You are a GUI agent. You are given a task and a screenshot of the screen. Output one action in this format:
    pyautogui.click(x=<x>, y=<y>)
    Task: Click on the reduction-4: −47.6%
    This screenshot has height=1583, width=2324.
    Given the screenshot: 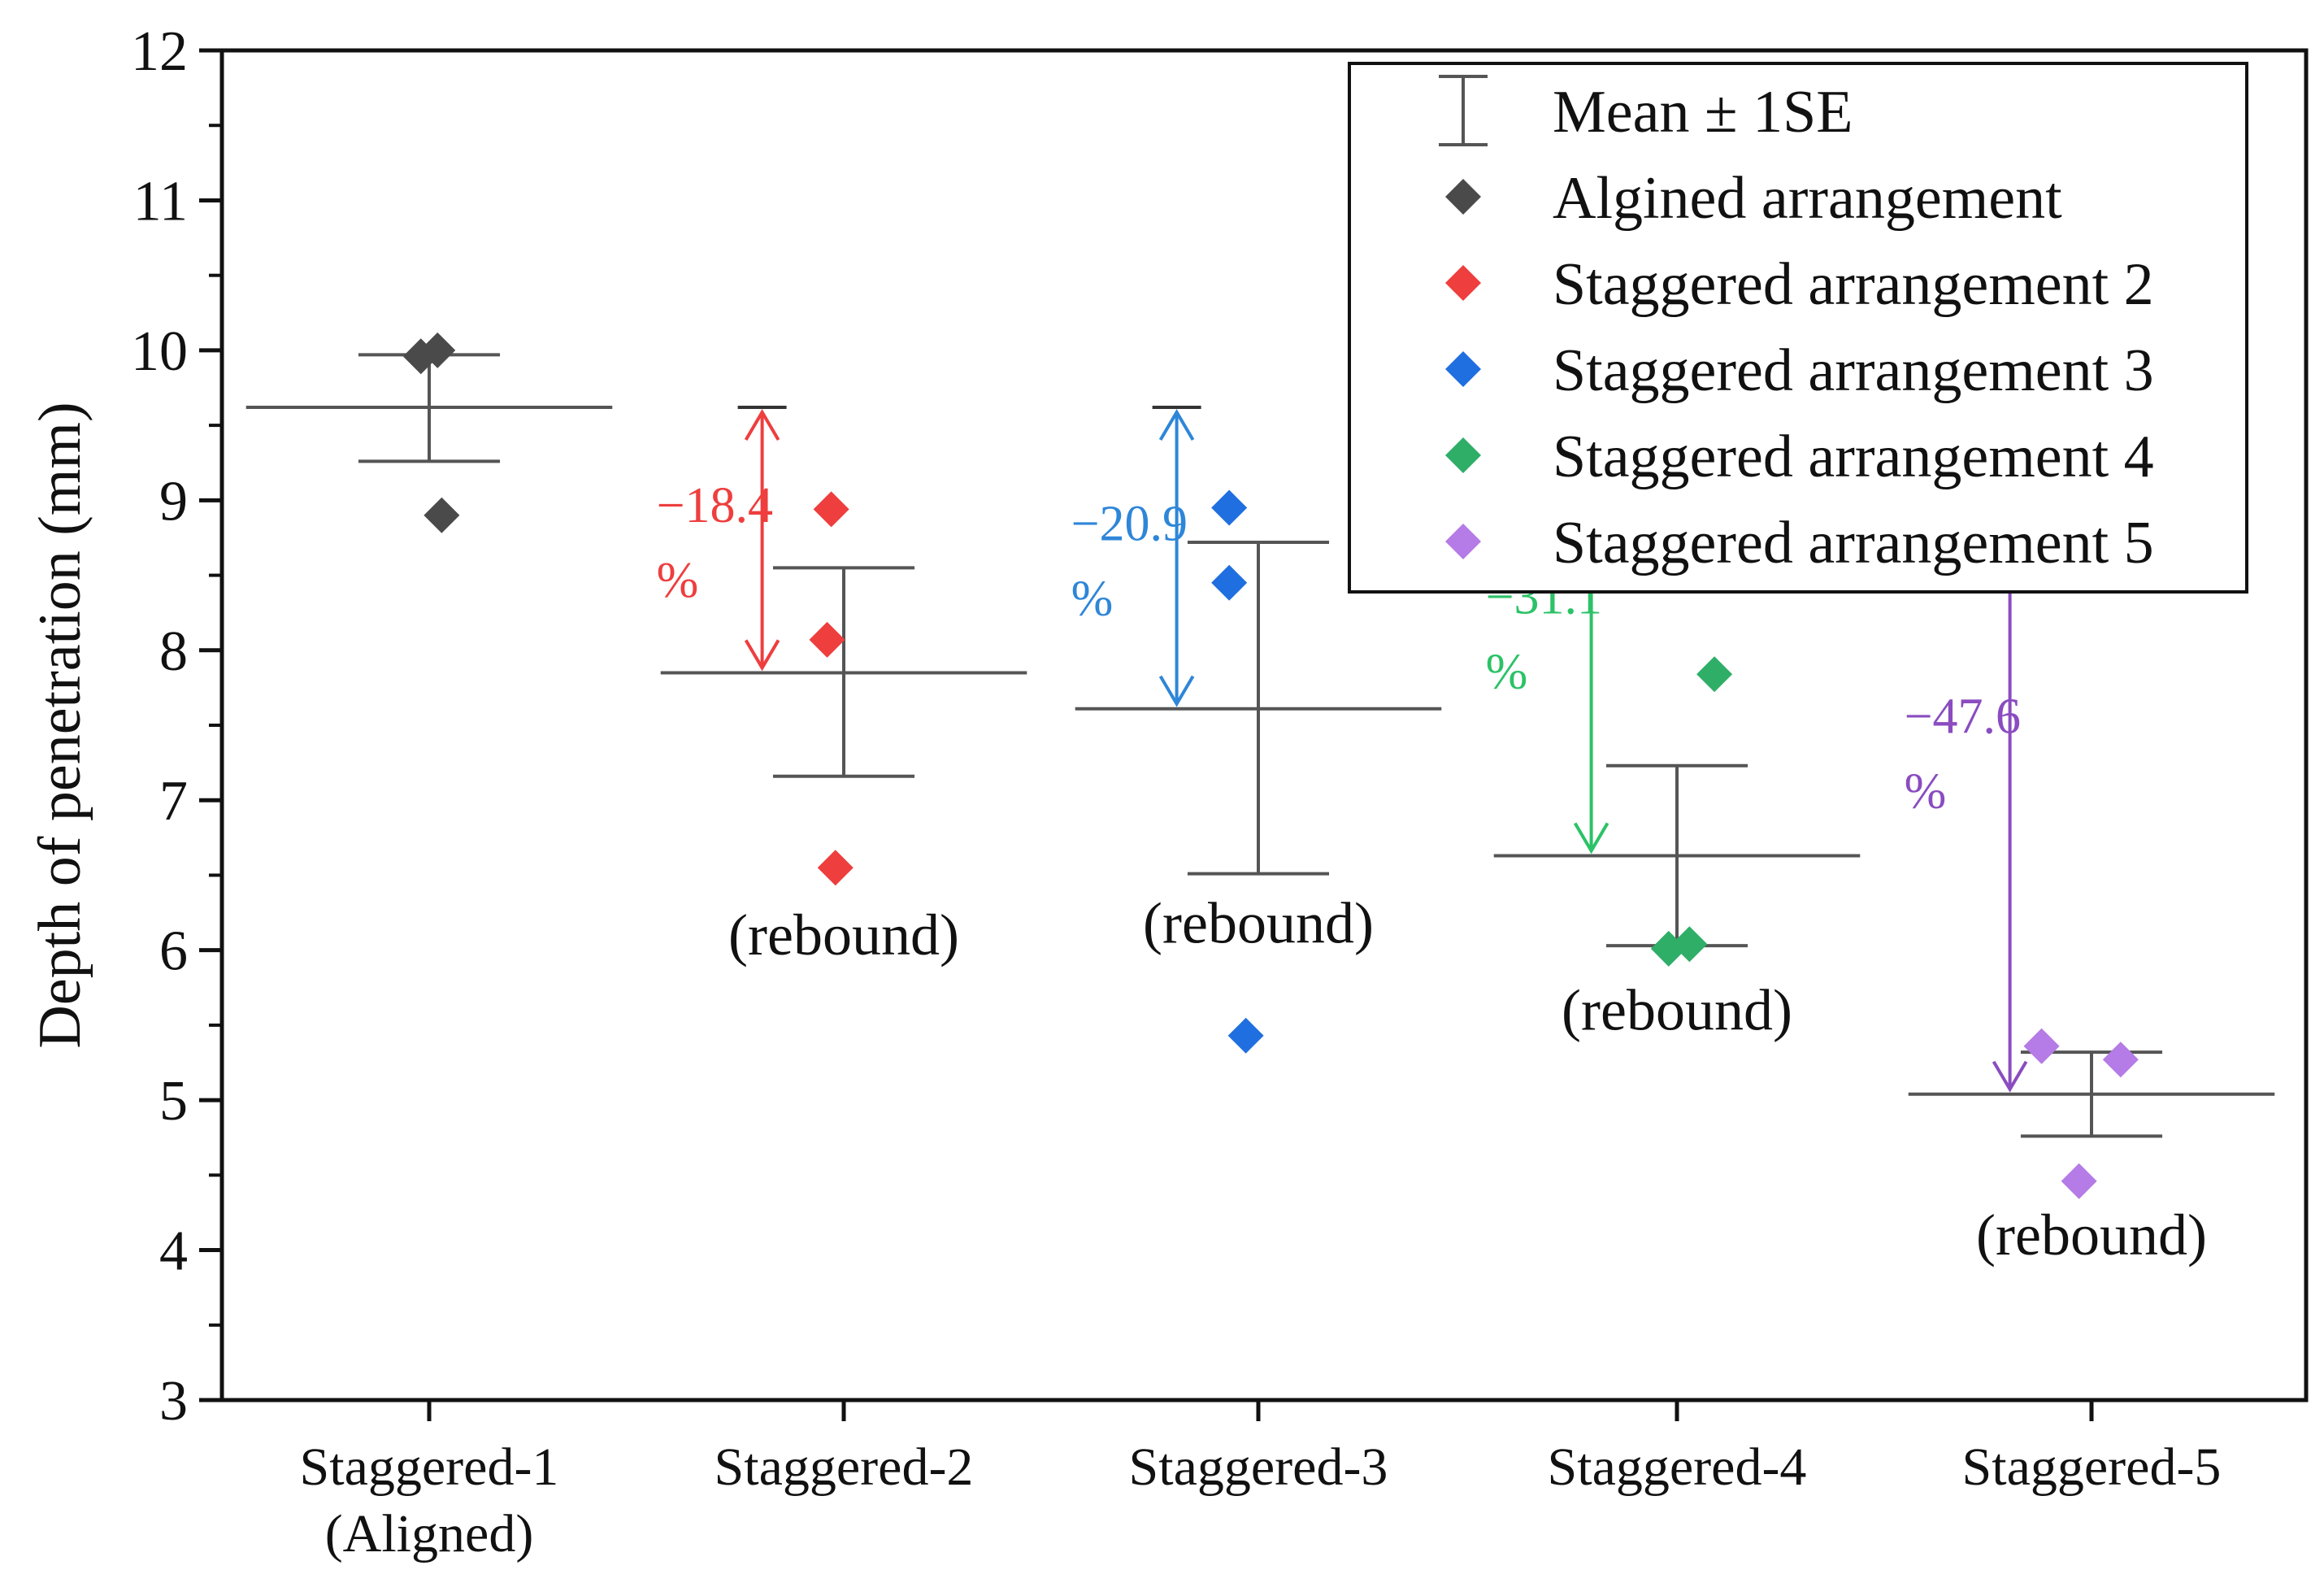 What is the action you would take?
    pyautogui.click(x=1970, y=749)
    